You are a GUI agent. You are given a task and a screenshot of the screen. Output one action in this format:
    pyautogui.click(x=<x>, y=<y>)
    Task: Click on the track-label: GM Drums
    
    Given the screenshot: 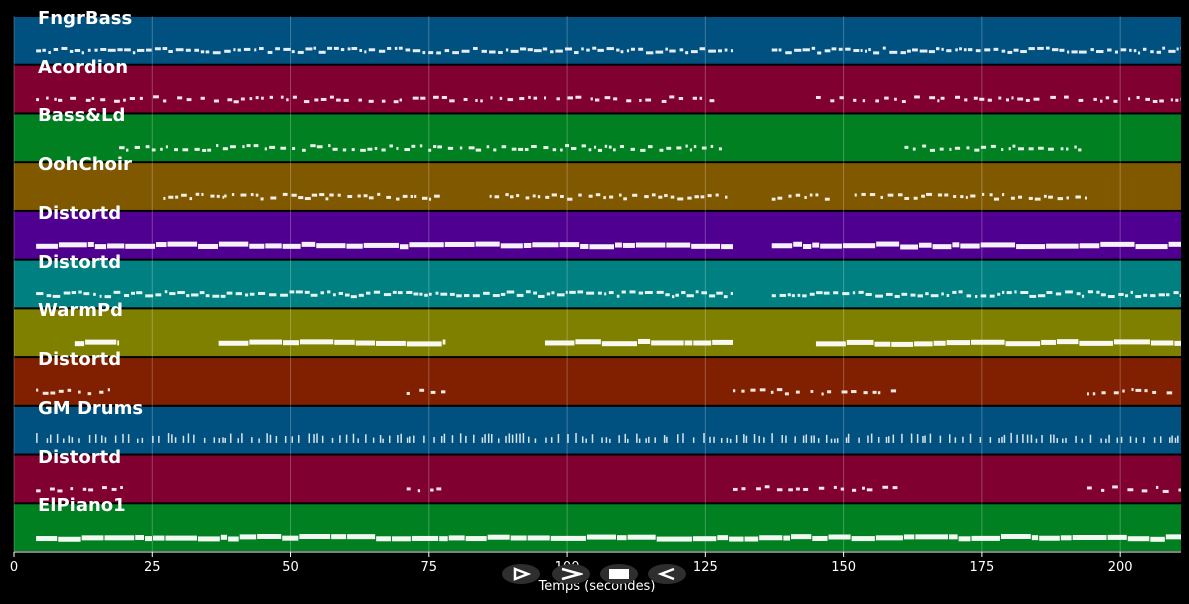 What is the action you would take?
    pyautogui.click(x=91, y=408)
    